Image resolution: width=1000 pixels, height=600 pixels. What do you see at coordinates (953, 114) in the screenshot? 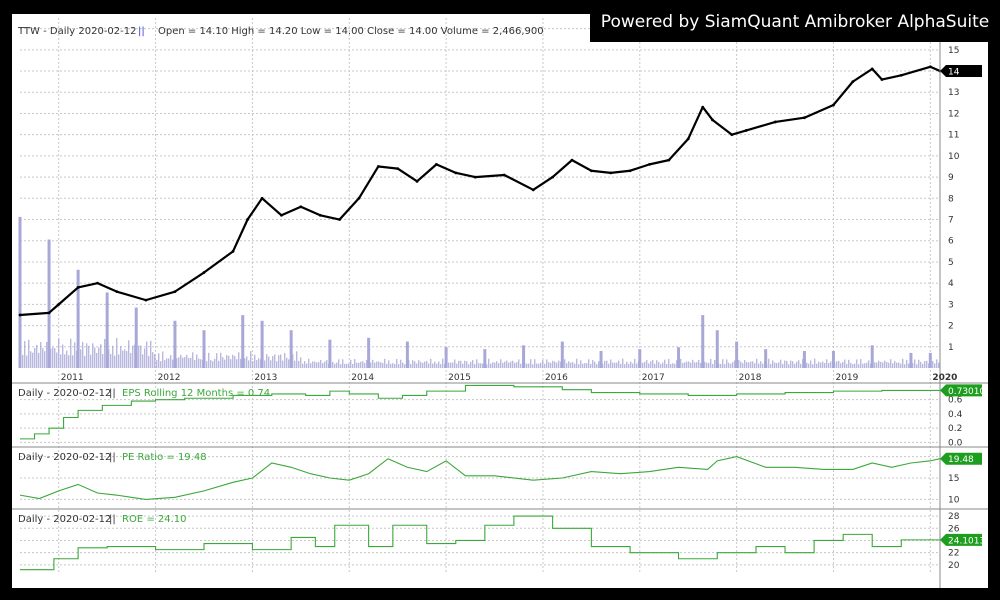
I see `y-tick-label: 12` at bounding box center [953, 114].